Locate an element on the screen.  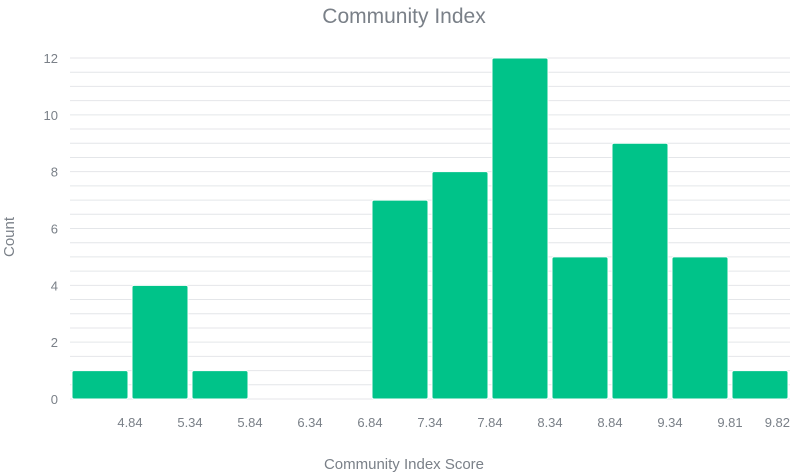
x-tick-label: 9.34 is located at coordinates (669, 422).